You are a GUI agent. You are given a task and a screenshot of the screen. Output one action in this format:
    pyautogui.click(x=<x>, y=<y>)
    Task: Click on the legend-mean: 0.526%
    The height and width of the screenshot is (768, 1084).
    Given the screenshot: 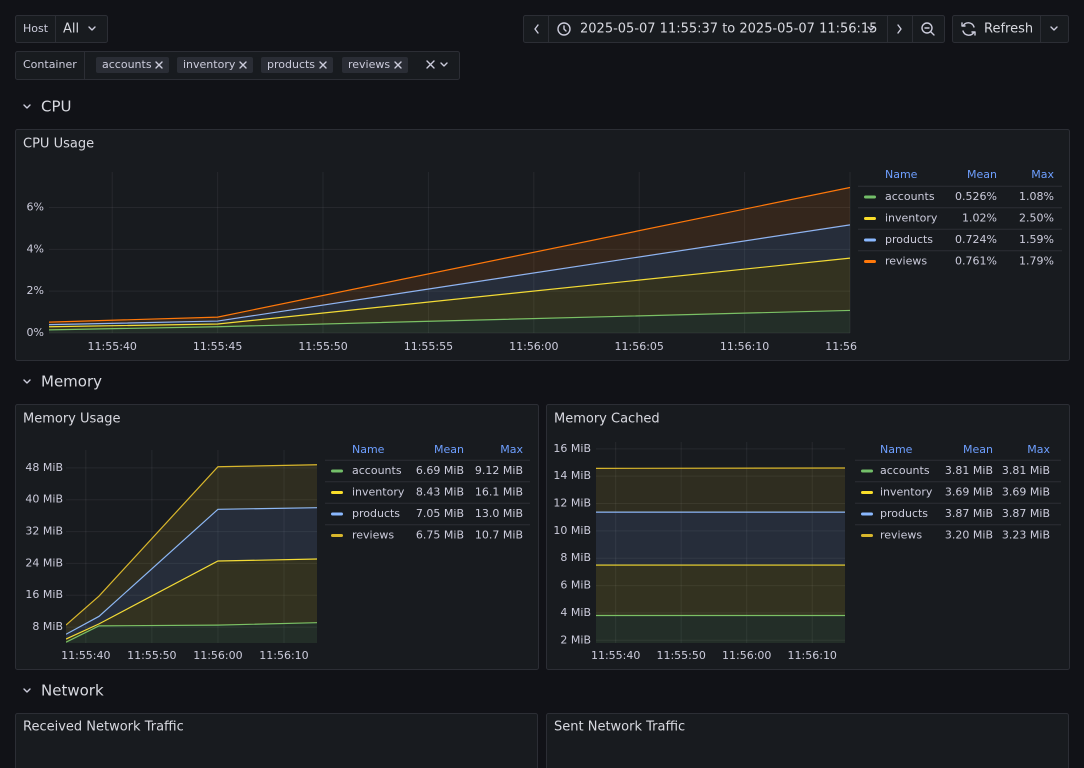 What is the action you would take?
    pyautogui.click(x=976, y=196)
    